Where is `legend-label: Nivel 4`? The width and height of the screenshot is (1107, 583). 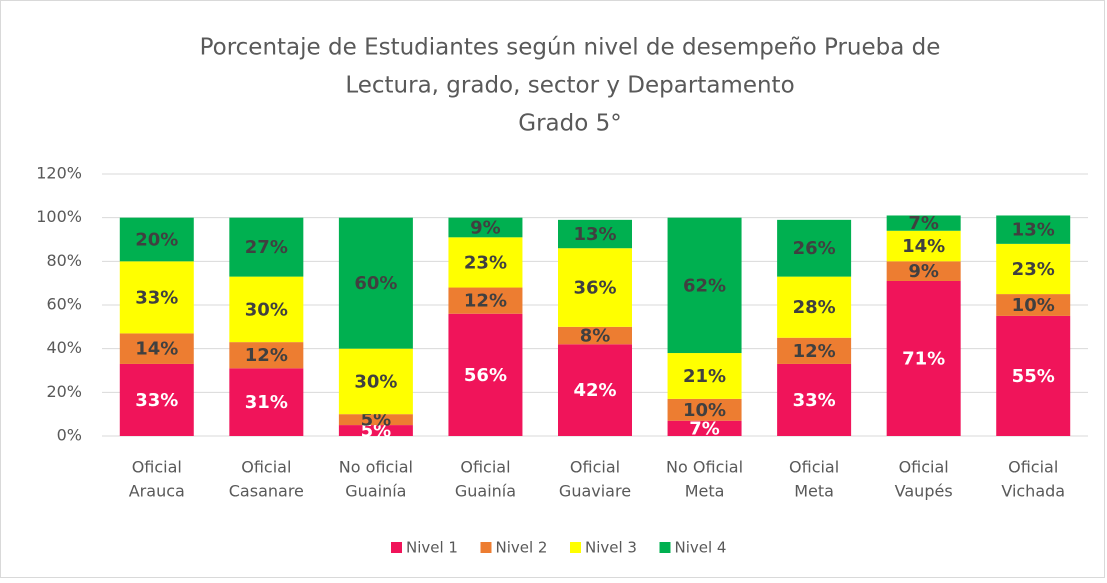
legend-label: Nivel 4 is located at coordinates (701, 548).